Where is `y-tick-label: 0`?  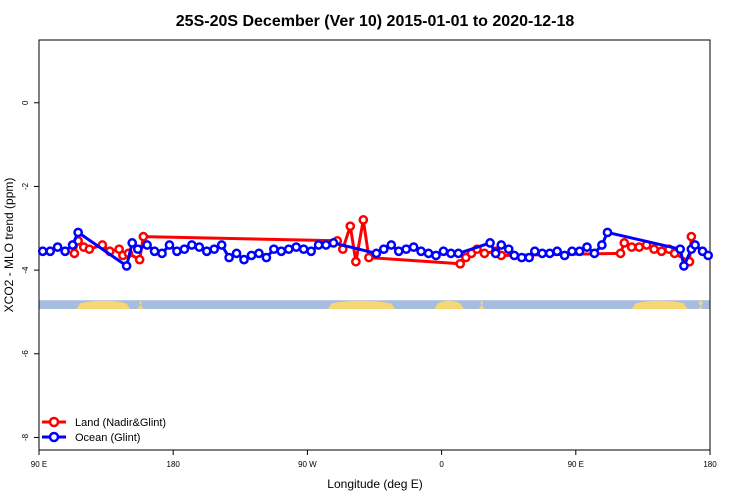 y-tick-label: 0 is located at coordinates (25, 102).